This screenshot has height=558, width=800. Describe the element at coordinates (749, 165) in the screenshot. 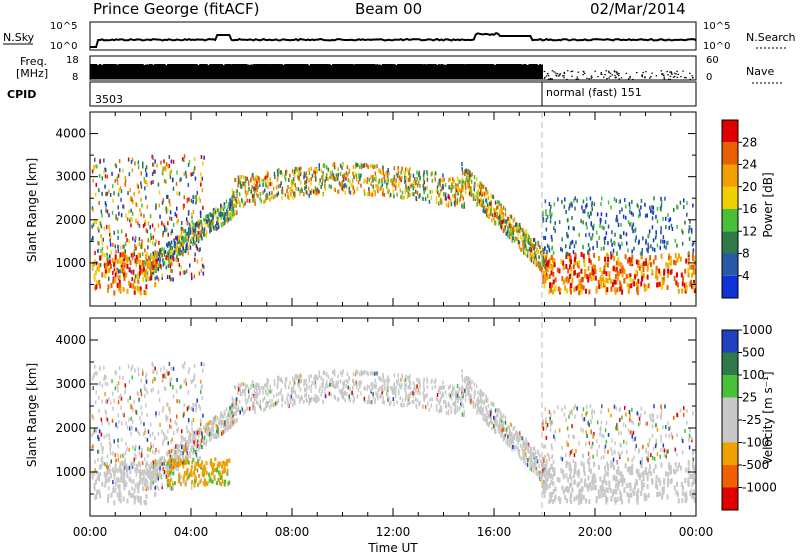

I see `power-colorbar-tick-label: 24` at that location.